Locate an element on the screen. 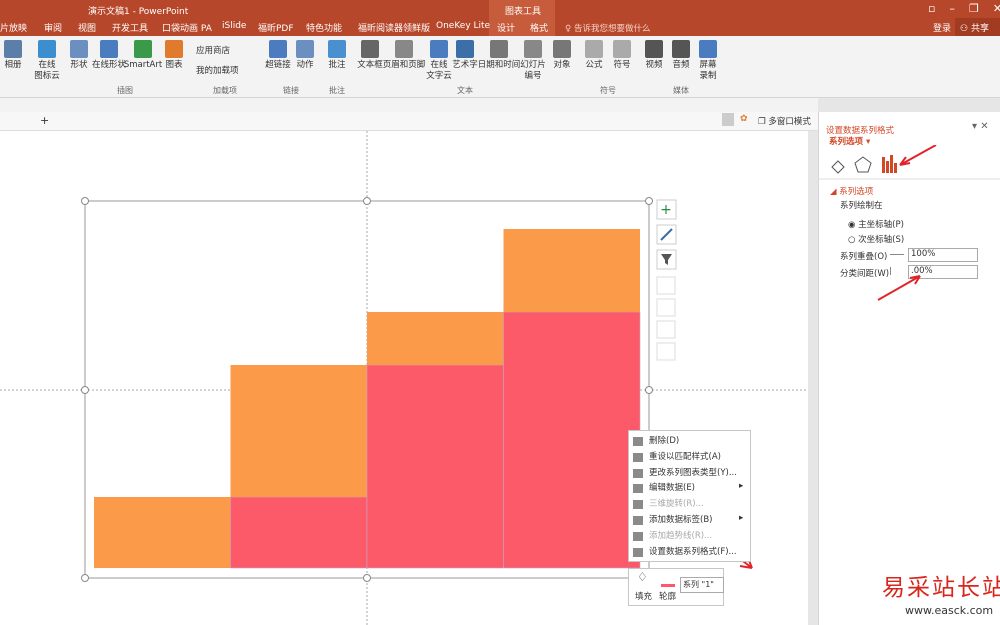  tab: 福昕PDF is located at coordinates (276, 29).